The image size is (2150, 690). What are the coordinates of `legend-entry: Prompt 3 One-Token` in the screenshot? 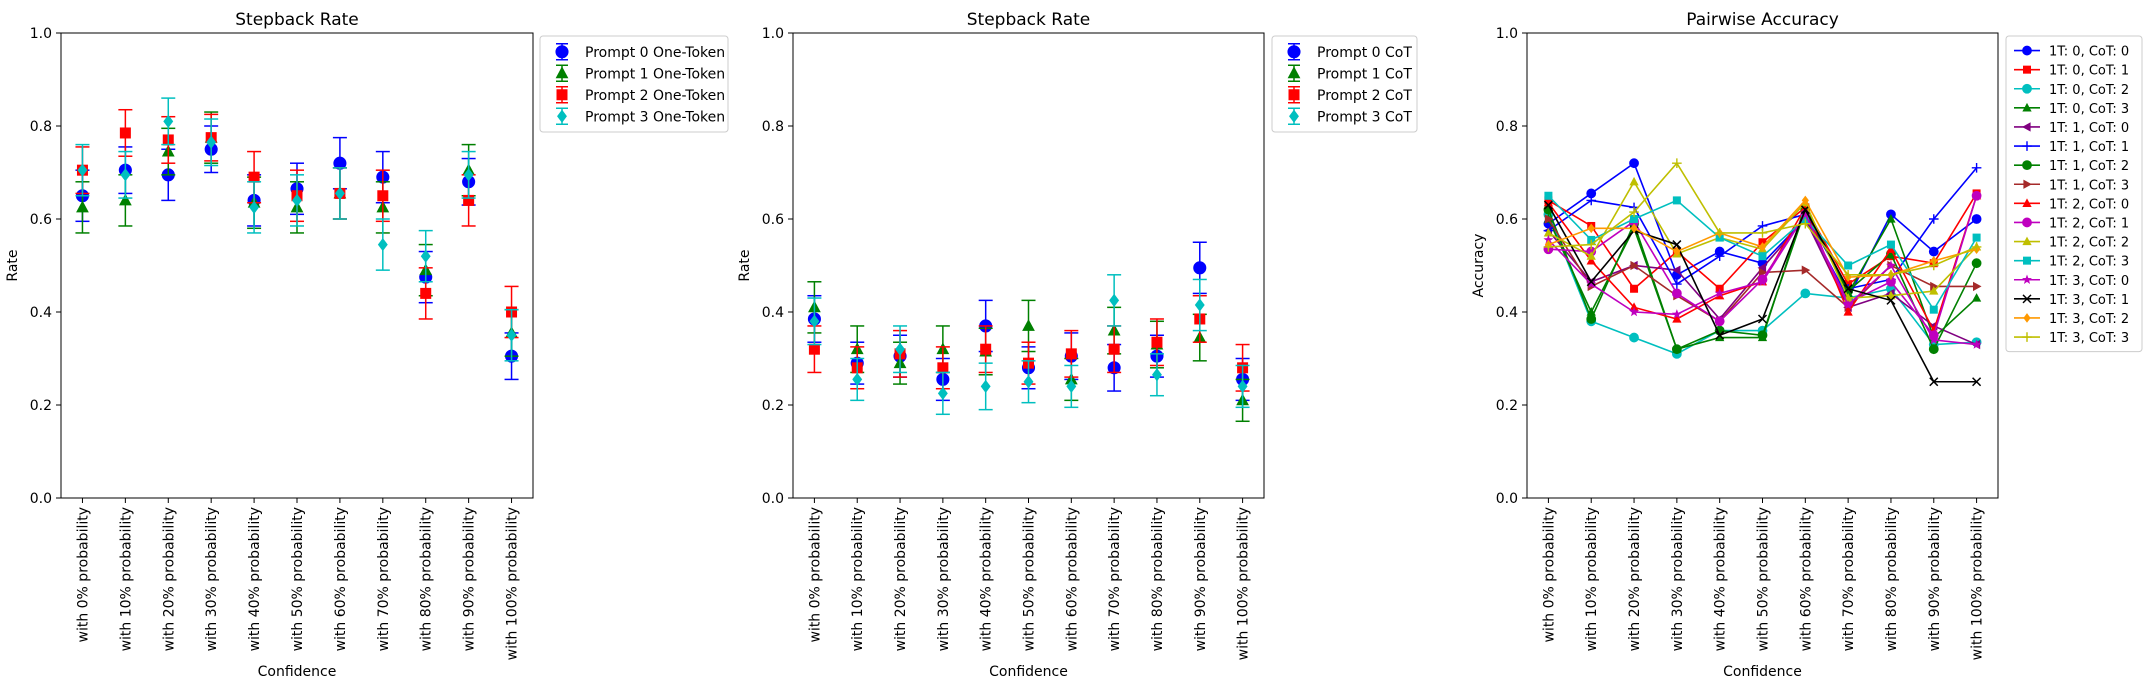 It's located at (640, 116).